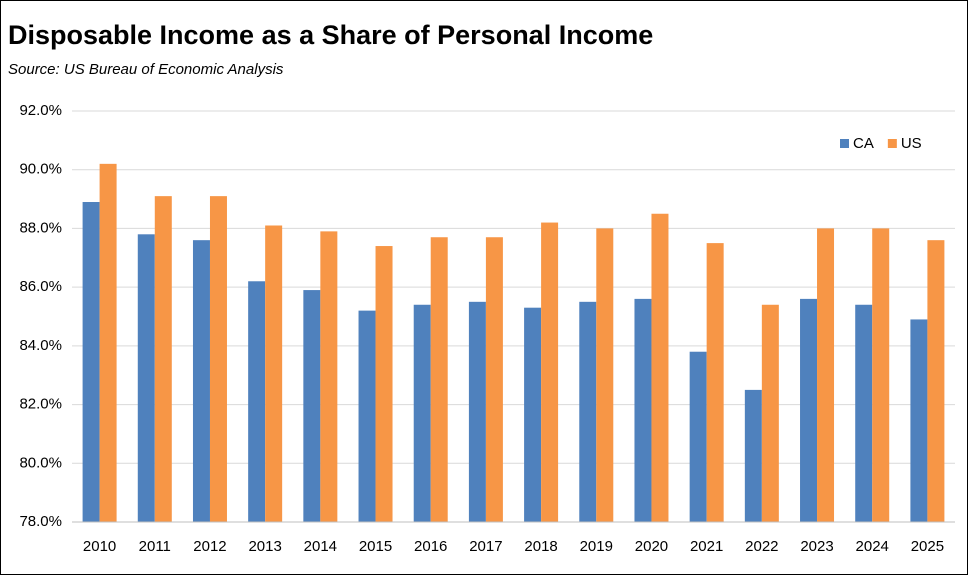  What do you see at coordinates (927, 546) in the screenshot?
I see `x-tick-label: 2025` at bounding box center [927, 546].